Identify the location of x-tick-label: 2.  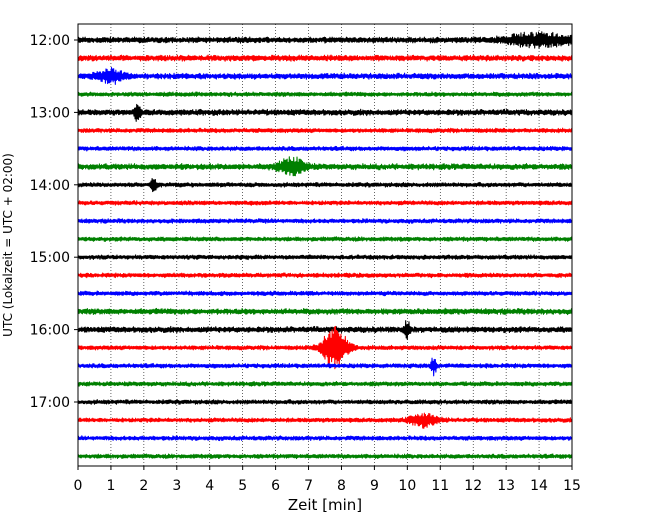
(143, 486).